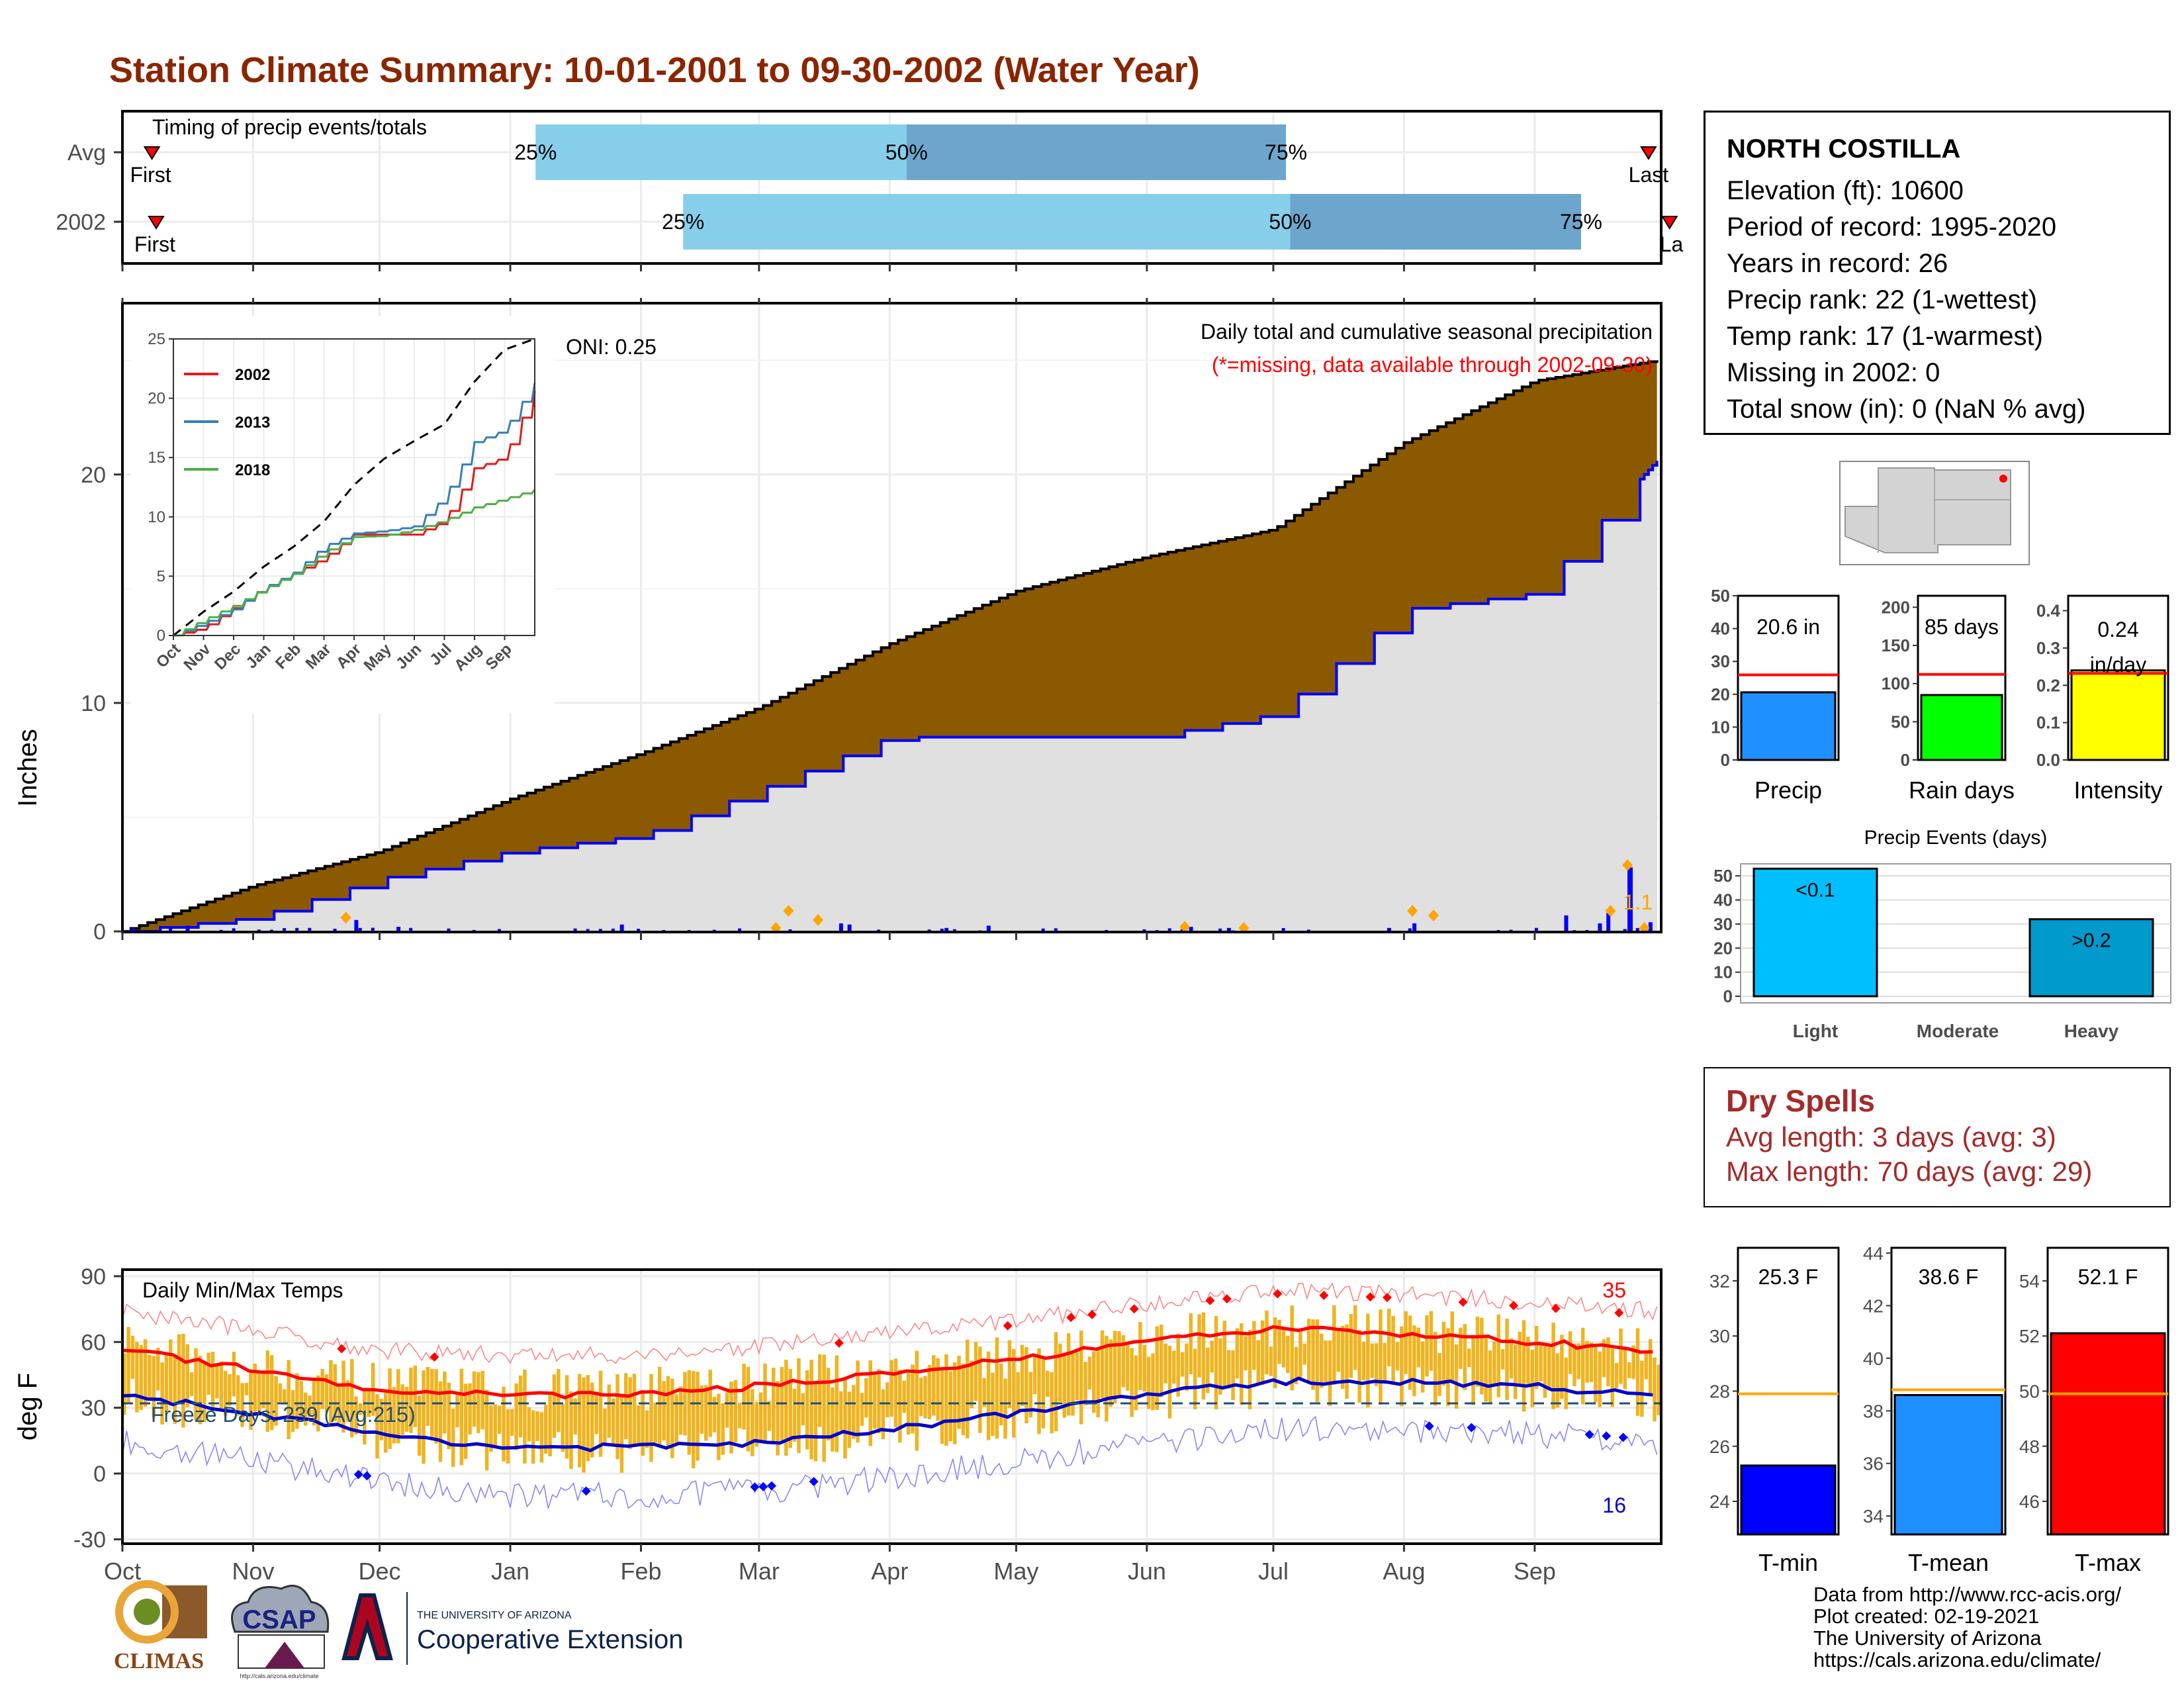 The image size is (2184, 1688). What do you see at coordinates (252, 470) in the screenshot?
I see `inset-legend-label: 2018` at bounding box center [252, 470].